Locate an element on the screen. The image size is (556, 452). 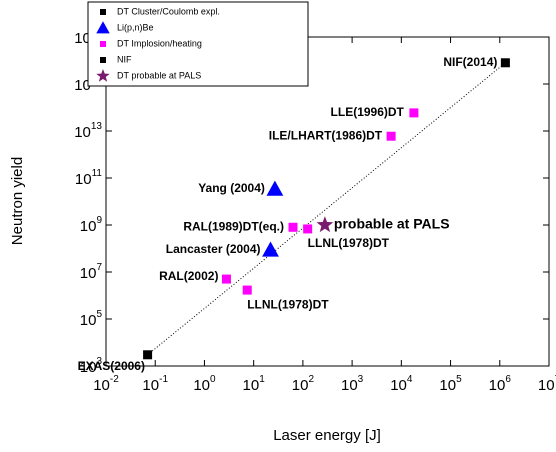
y-tick-label: 10¹¹ is located at coordinates (89, 178).